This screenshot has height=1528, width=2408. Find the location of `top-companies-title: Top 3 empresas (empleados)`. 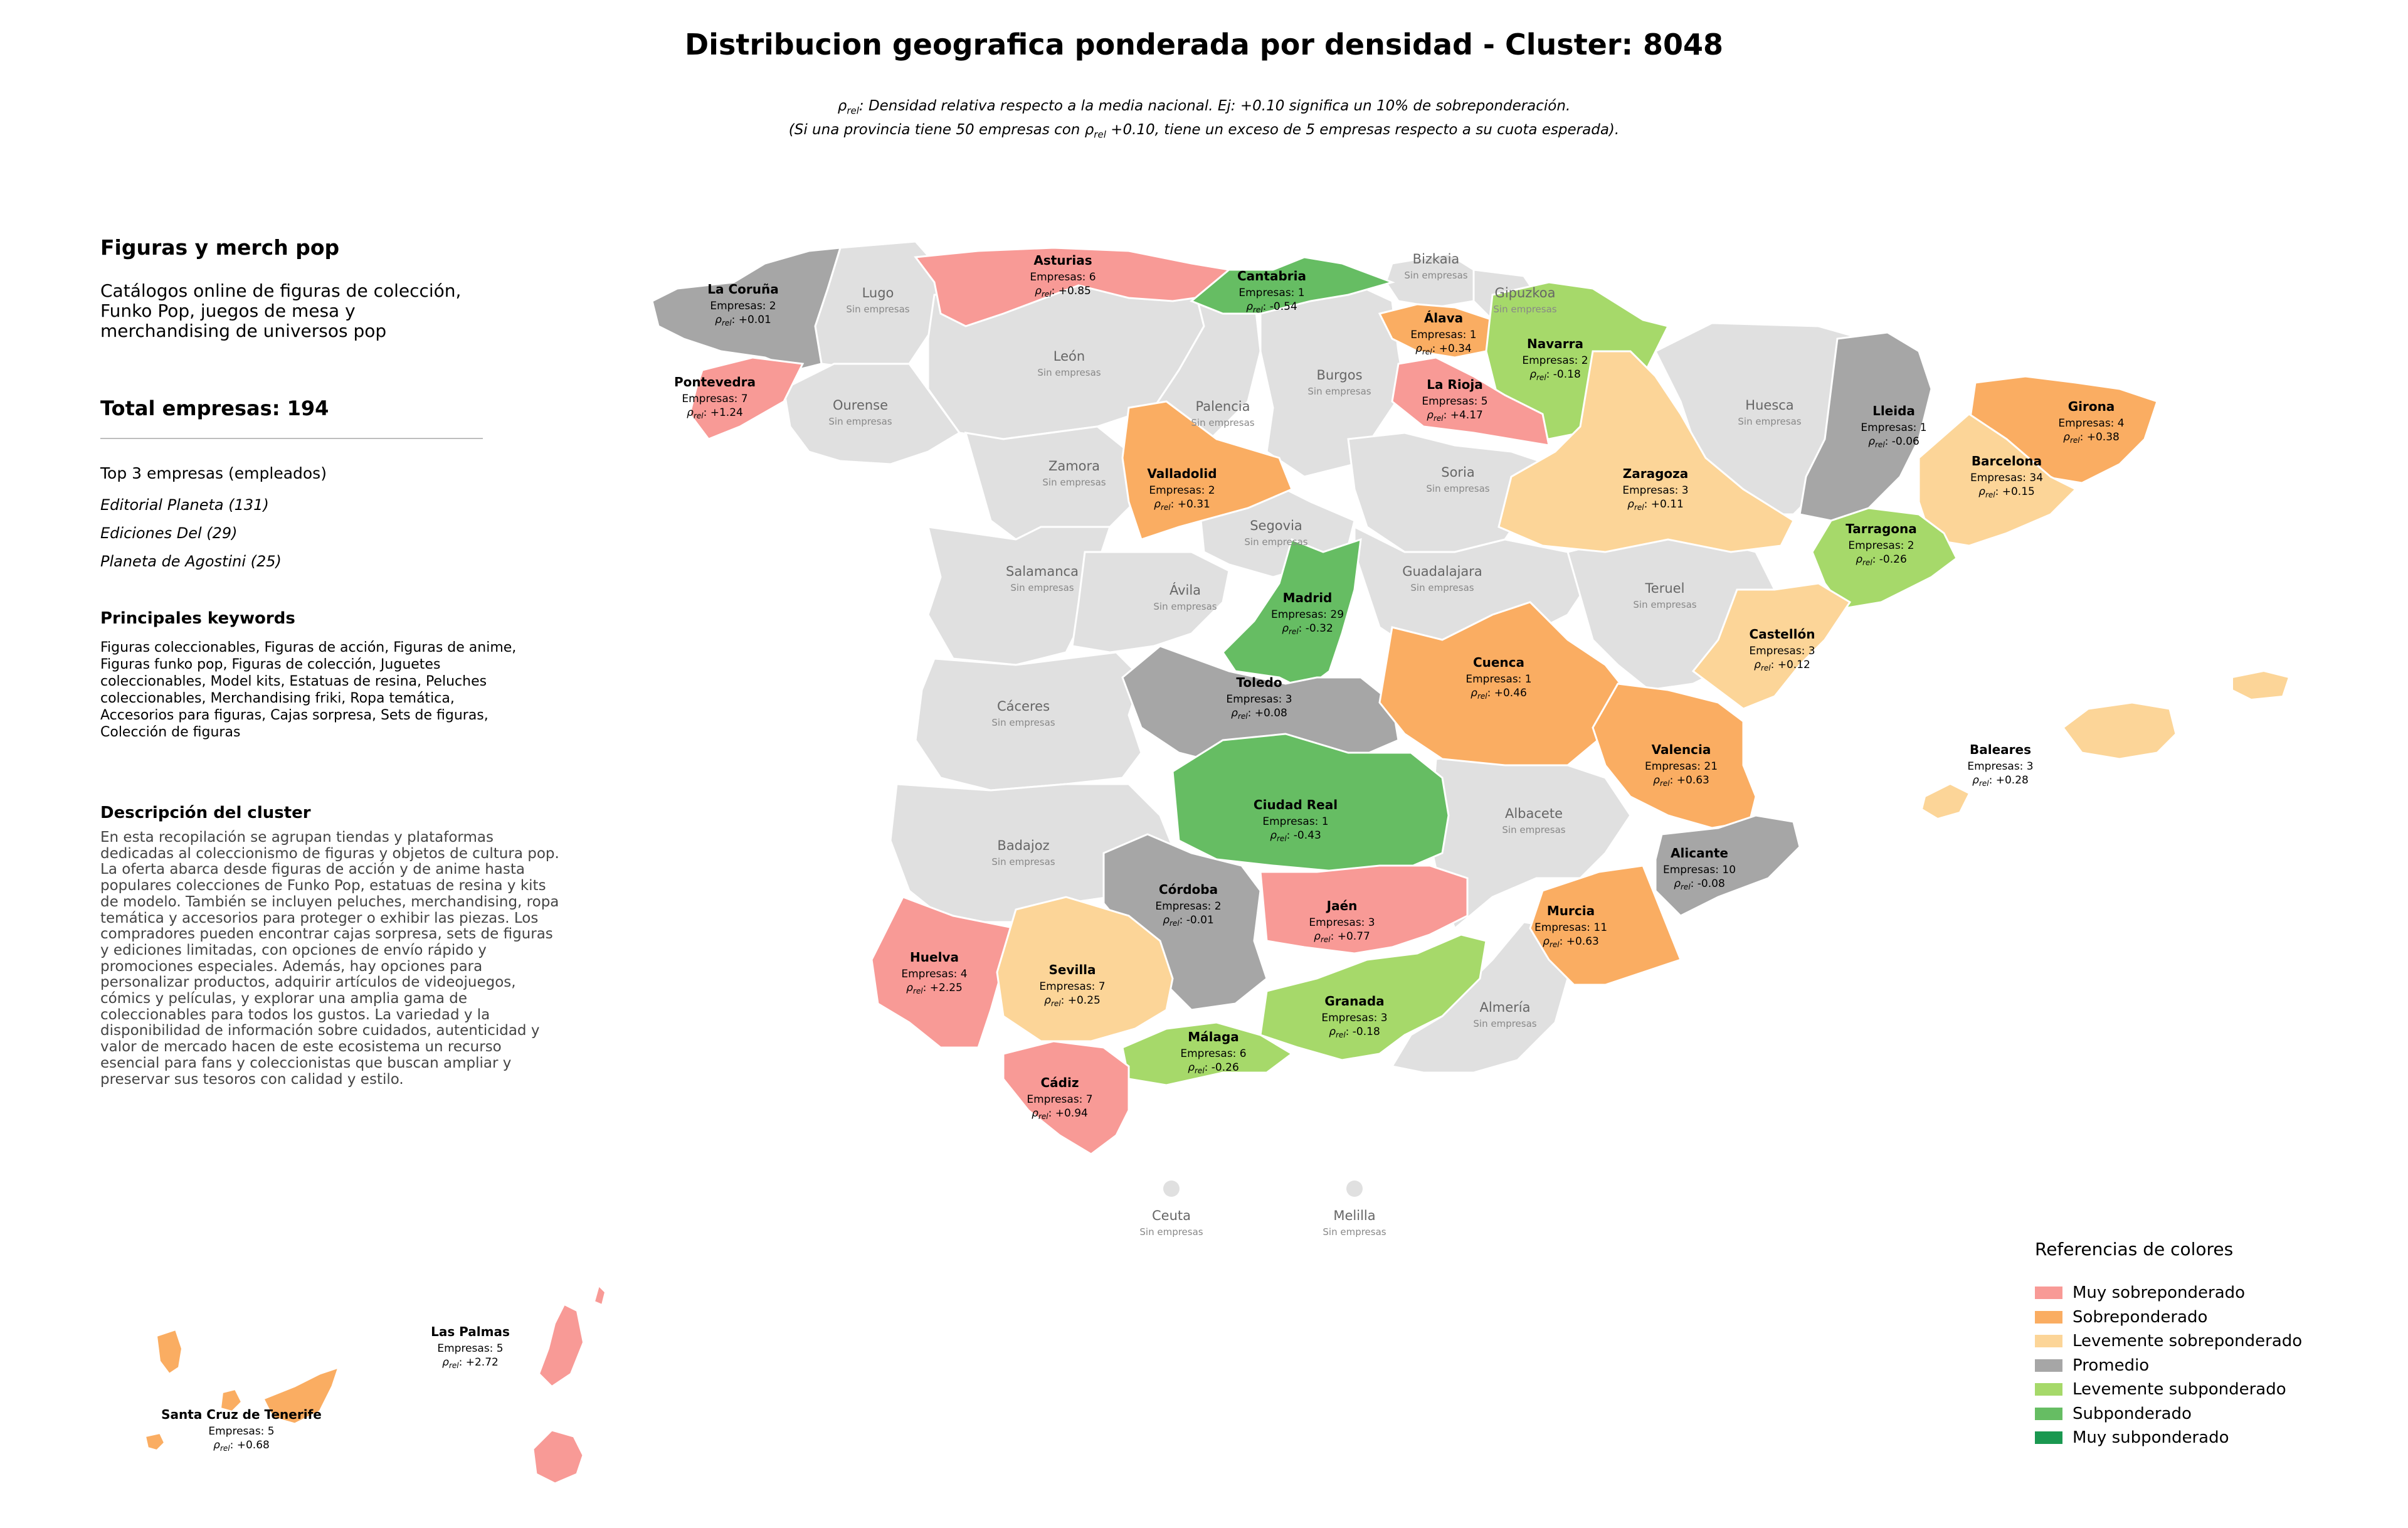

top-companies-title: Top 3 empresas (empleados) is located at coordinates (213, 473).